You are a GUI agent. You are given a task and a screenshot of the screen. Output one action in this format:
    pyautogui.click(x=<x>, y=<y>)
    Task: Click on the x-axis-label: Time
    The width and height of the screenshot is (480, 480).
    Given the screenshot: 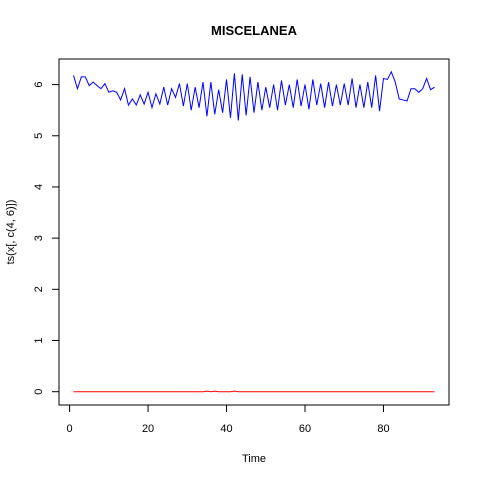 What is the action you would take?
    pyautogui.click(x=254, y=459)
    